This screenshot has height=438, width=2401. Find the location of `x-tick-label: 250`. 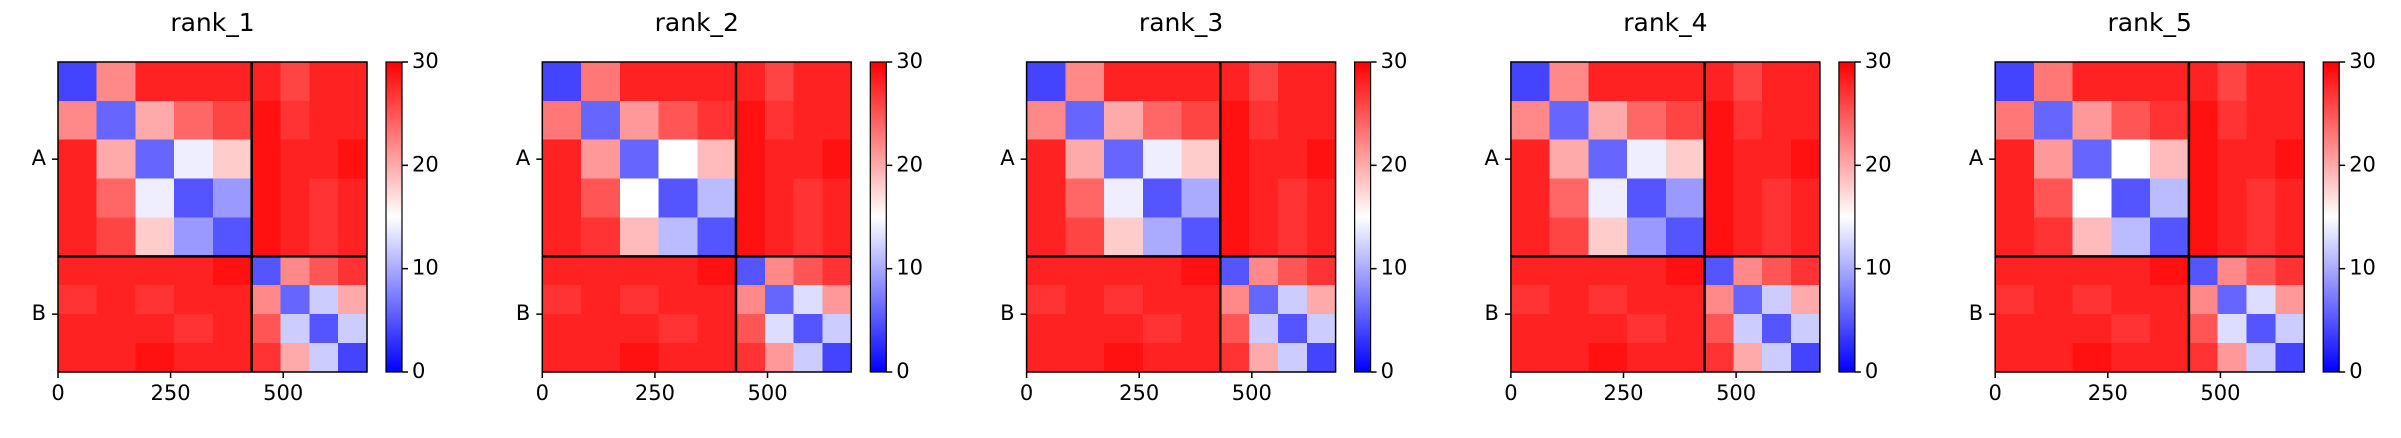

x-tick-label: 250 is located at coordinates (171, 393).